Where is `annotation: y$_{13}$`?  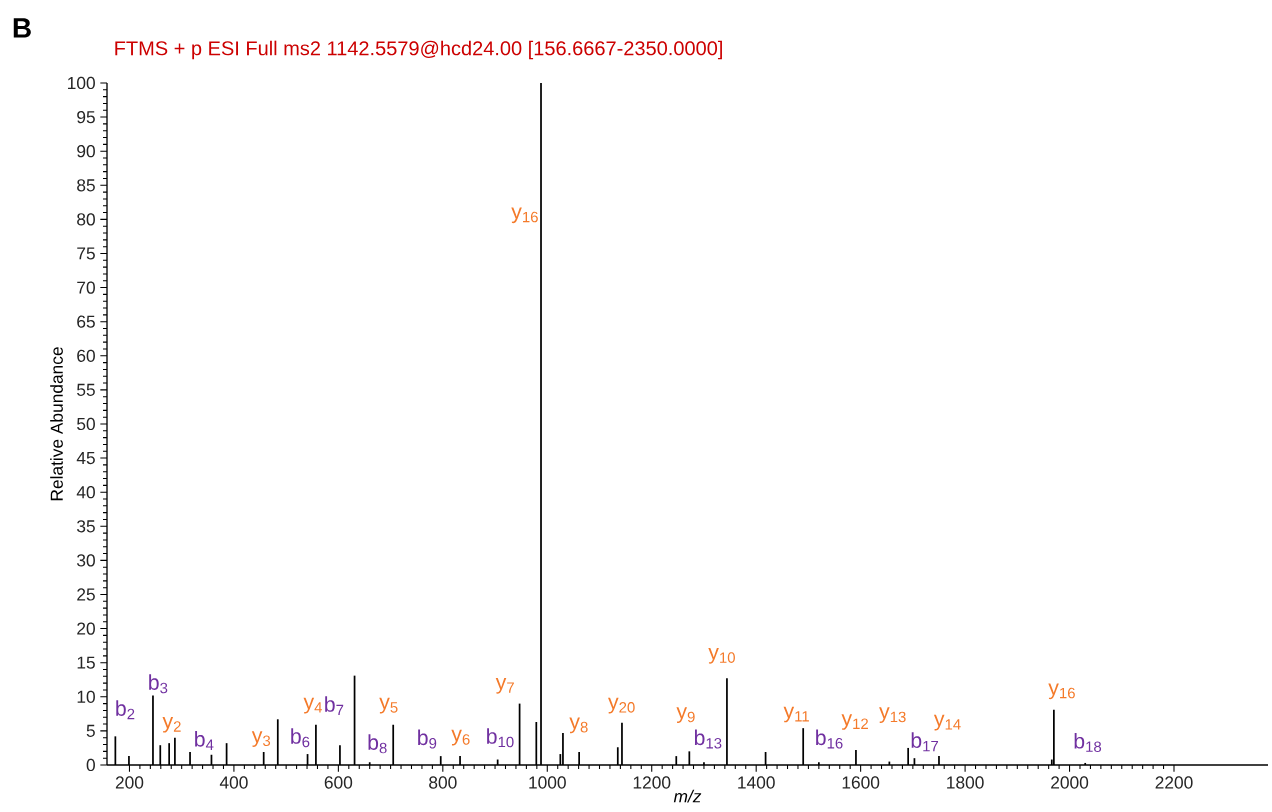
annotation: y$_{13}$ is located at coordinates (892, 715).